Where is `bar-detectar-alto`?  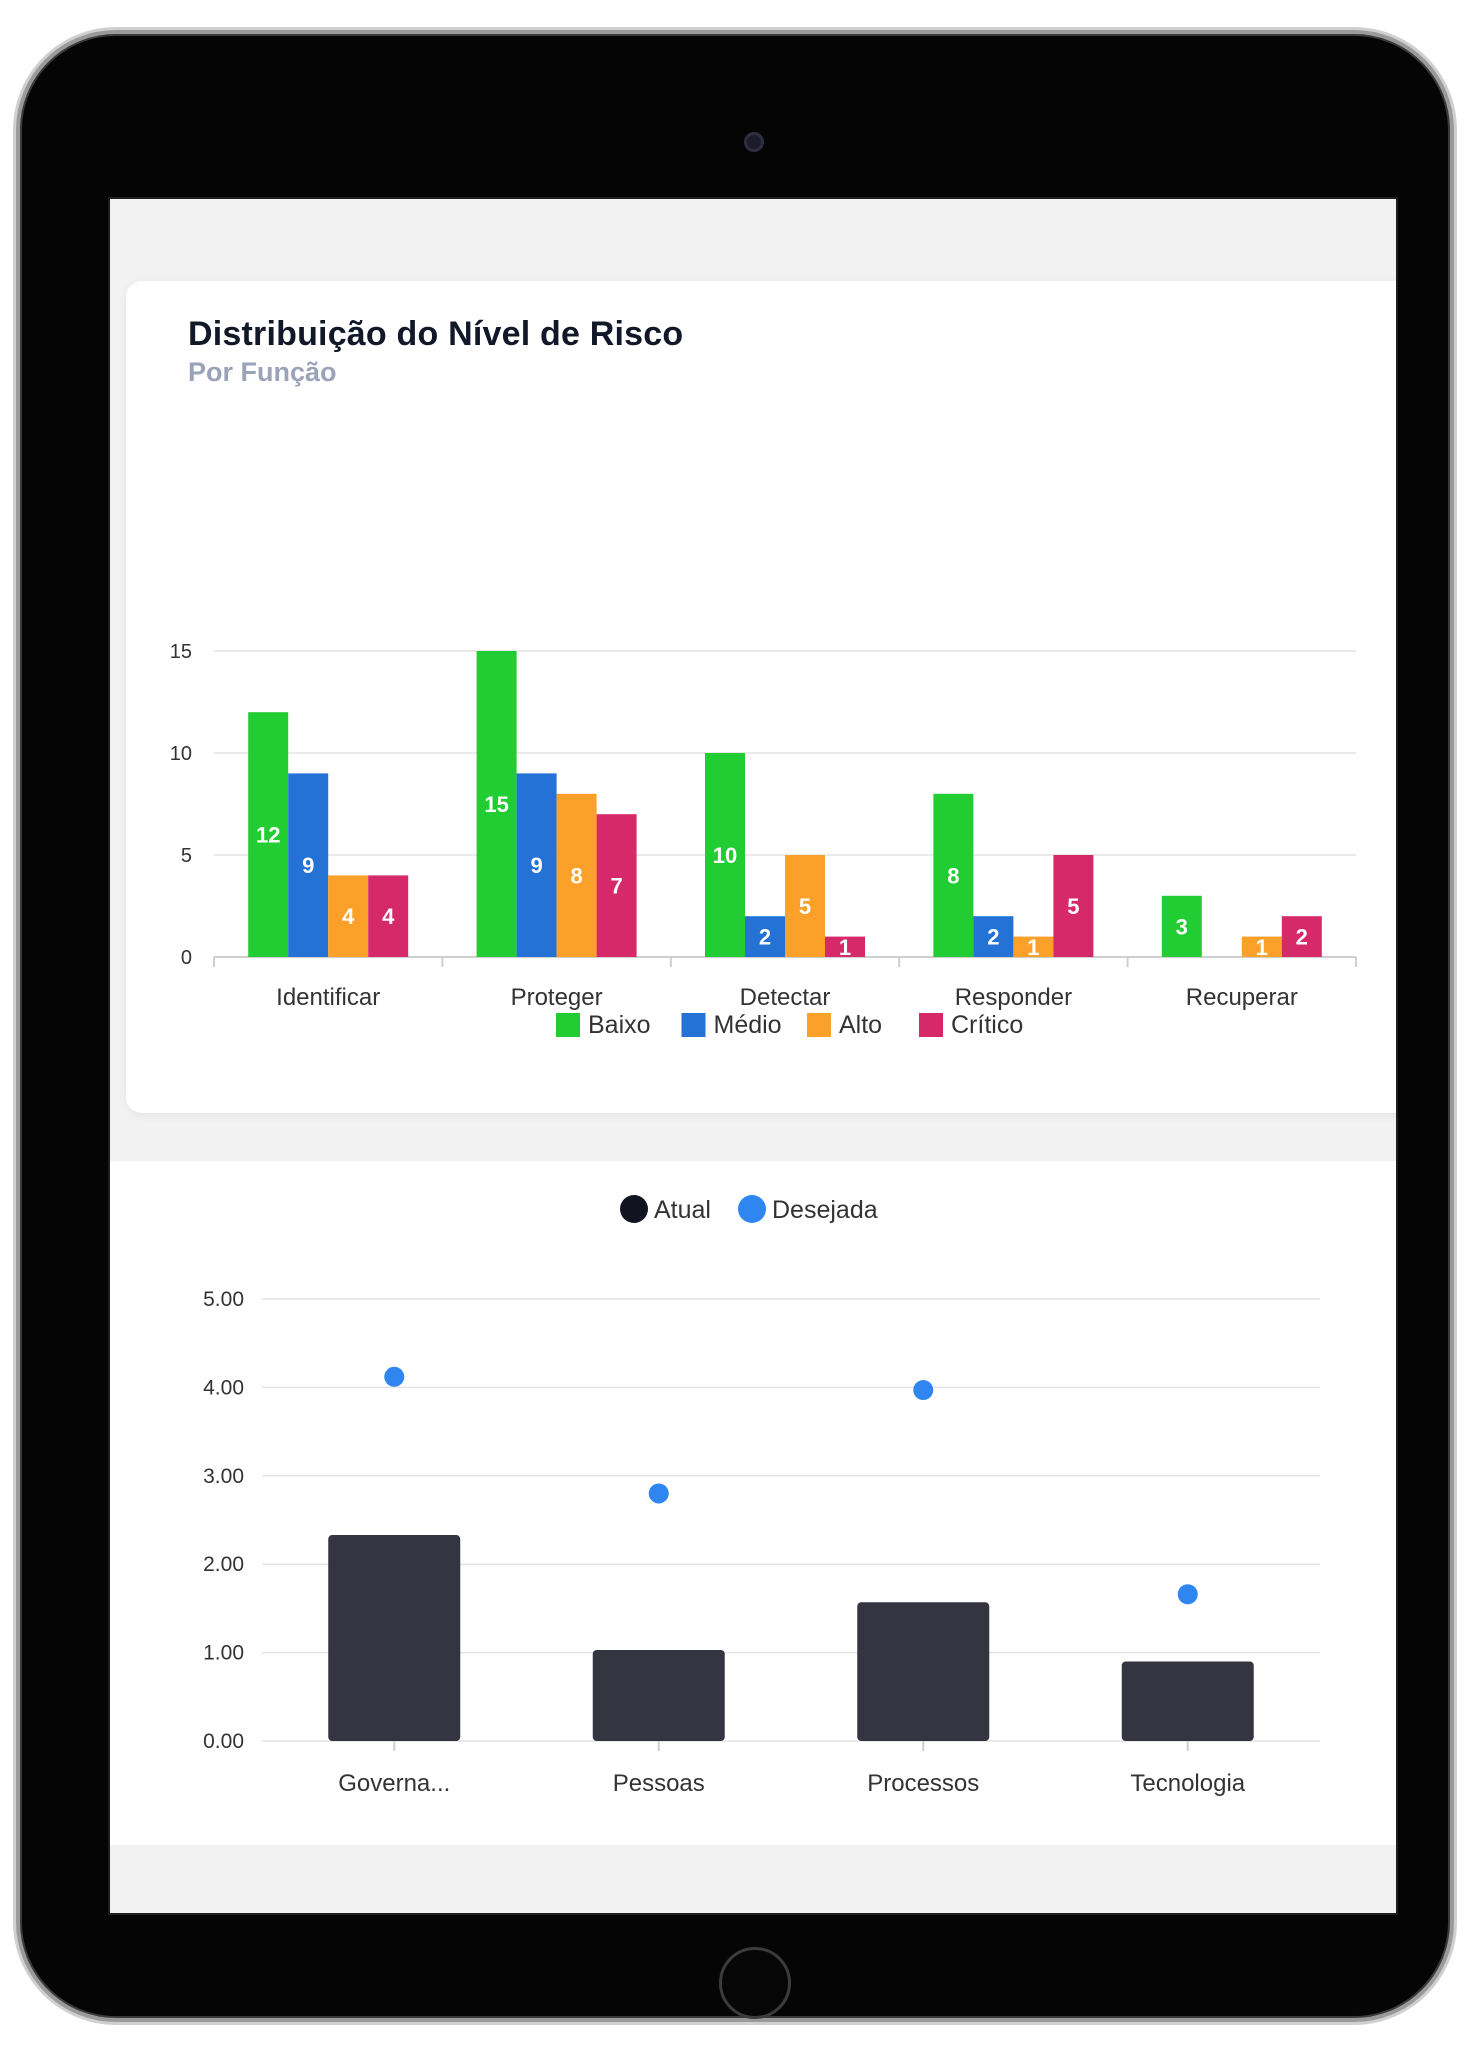
bar-detectar-alto is located at coordinates (805, 906).